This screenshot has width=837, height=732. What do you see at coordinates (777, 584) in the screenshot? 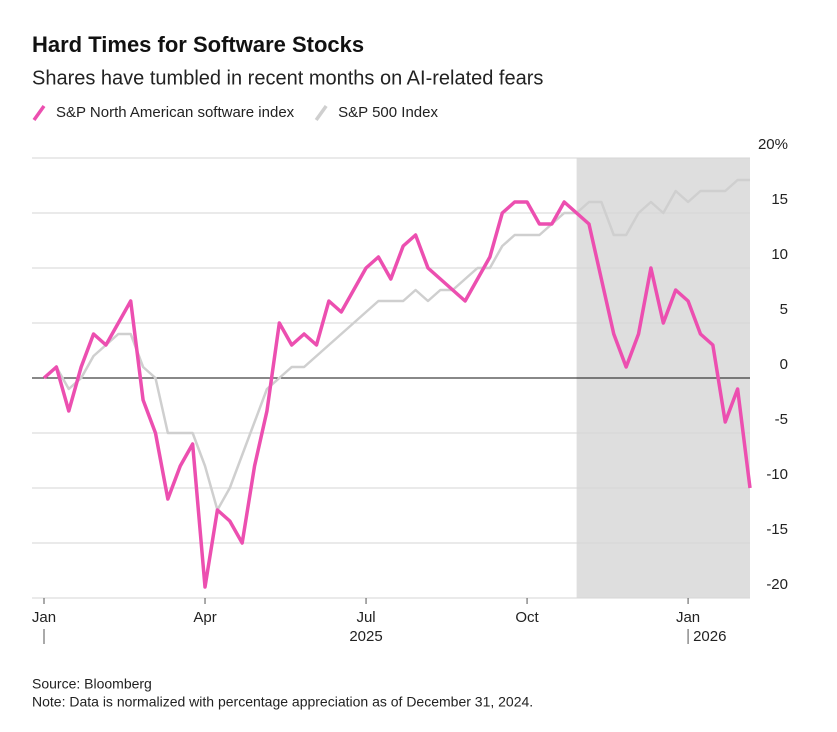
I see `y-tick-label: -20` at bounding box center [777, 584].